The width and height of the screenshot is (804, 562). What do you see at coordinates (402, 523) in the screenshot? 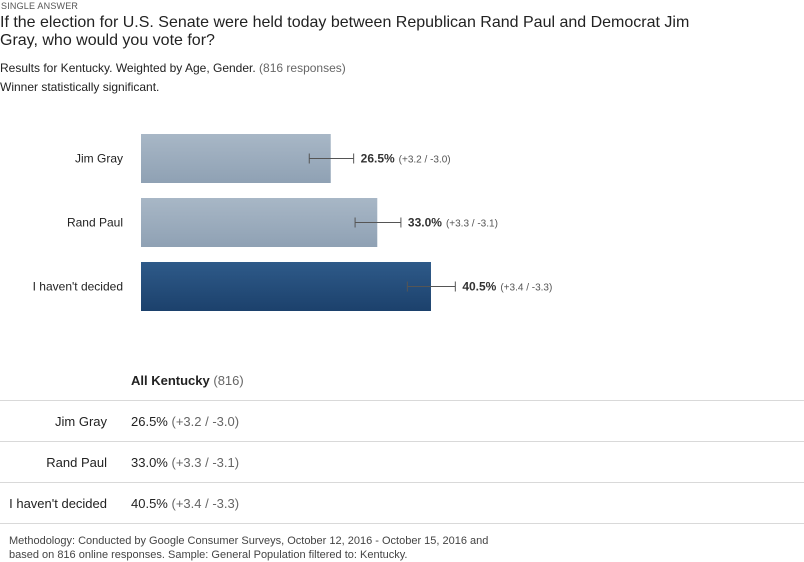
I see `table-bottom-divider` at bounding box center [402, 523].